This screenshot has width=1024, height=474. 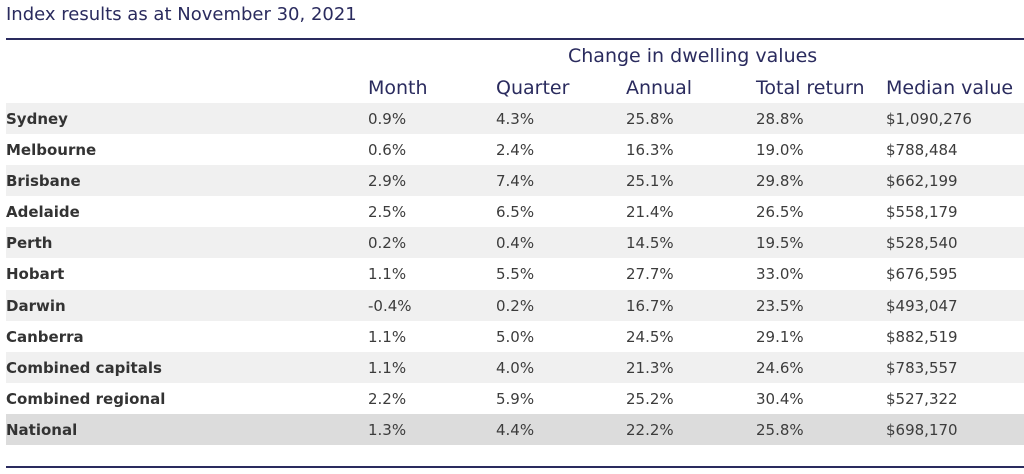 I want to click on cell-total-return: 19.0%, so click(x=780, y=150).